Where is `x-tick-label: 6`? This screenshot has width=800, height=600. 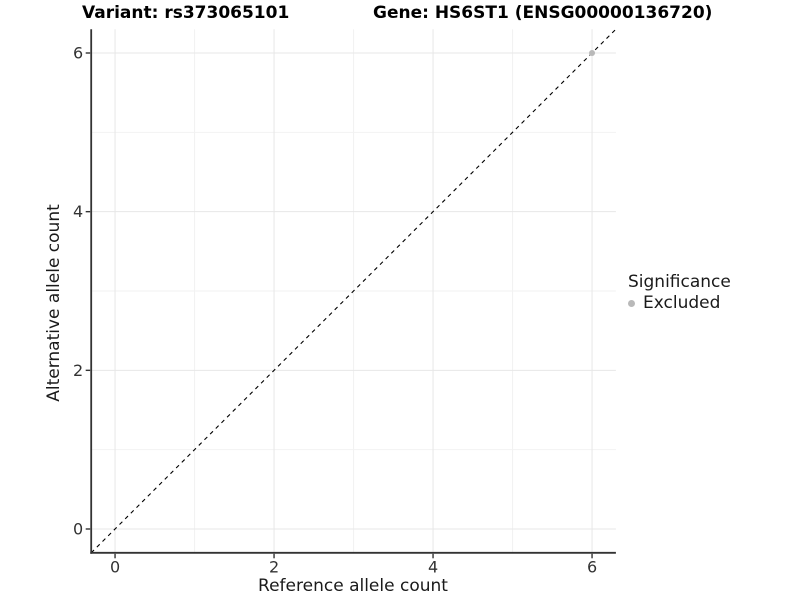 x-tick-label: 6 is located at coordinates (592, 566).